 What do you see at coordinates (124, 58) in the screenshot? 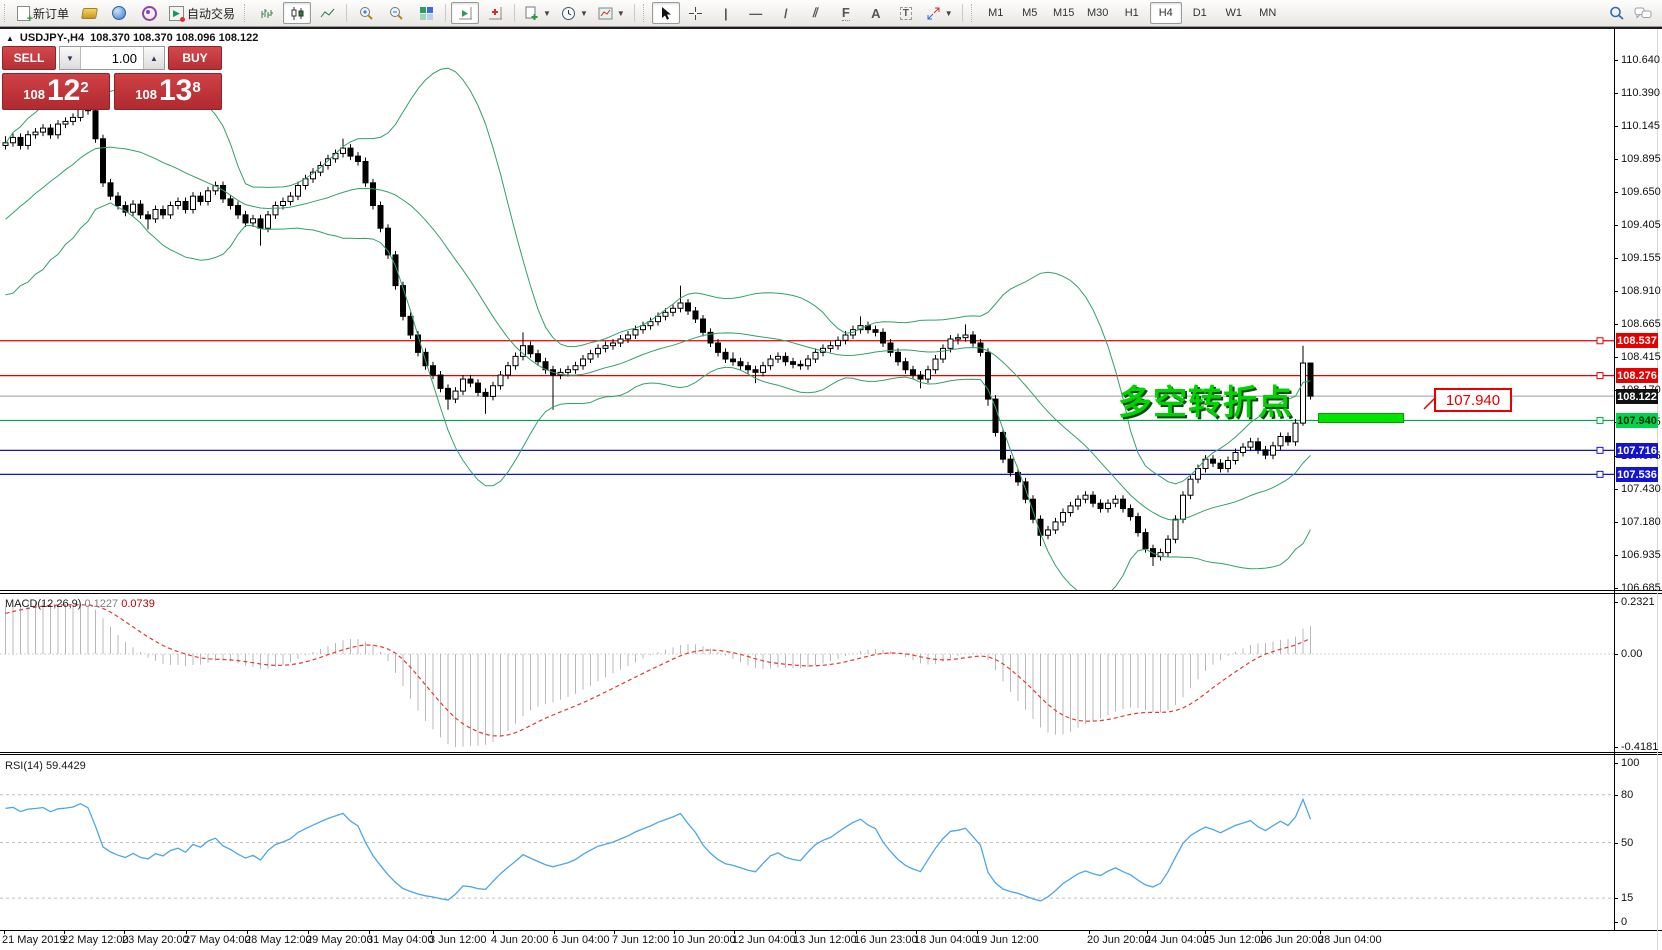
I see `volume-input: 1.00` at bounding box center [124, 58].